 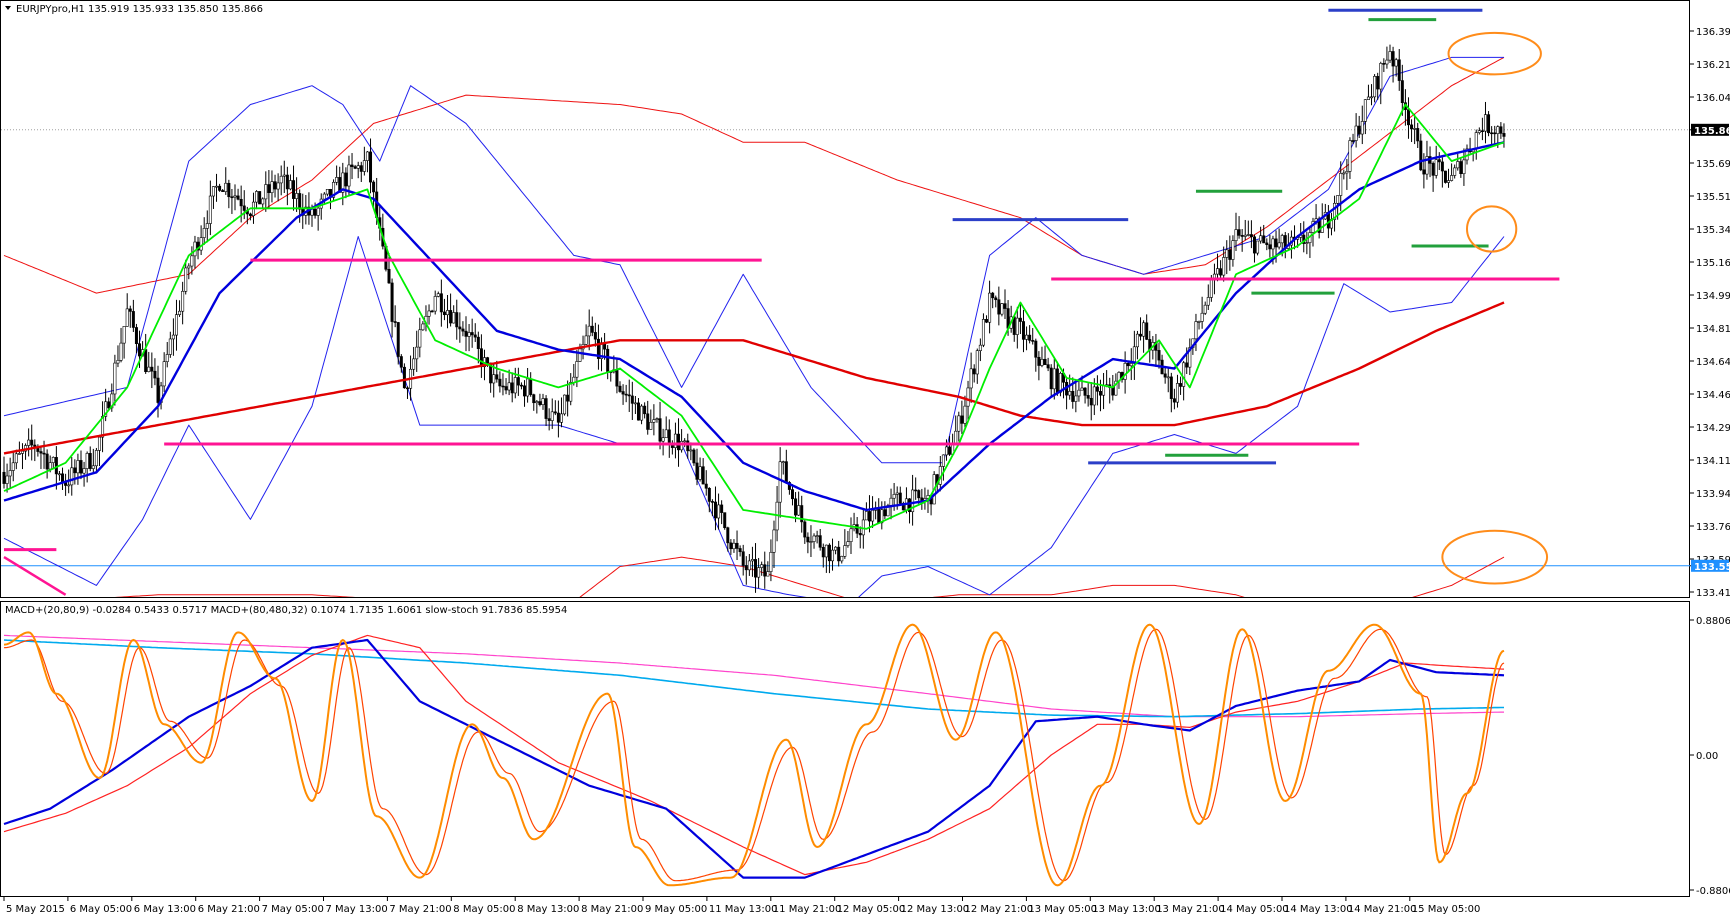 What do you see at coordinates (1713, 197) in the screenshot?
I see `y-tick-label: 135.515` at bounding box center [1713, 197].